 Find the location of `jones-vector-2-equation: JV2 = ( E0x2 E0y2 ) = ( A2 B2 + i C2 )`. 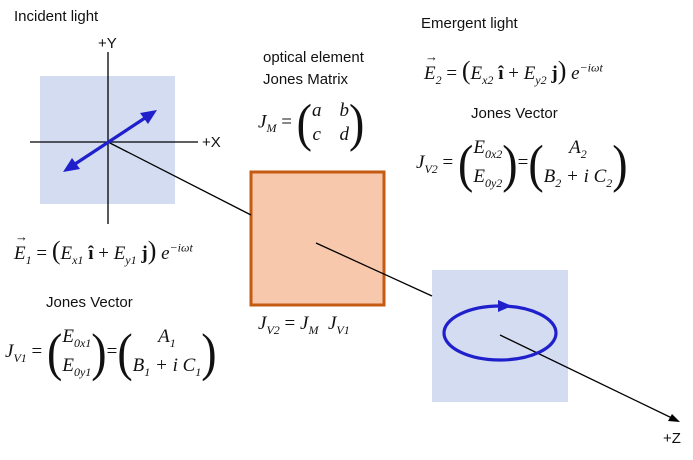

jones-vector-2-equation: JV2 = ( E0x2 E0y2 ) = ( A2 B2 + i C2 ) is located at coordinates (522, 163).